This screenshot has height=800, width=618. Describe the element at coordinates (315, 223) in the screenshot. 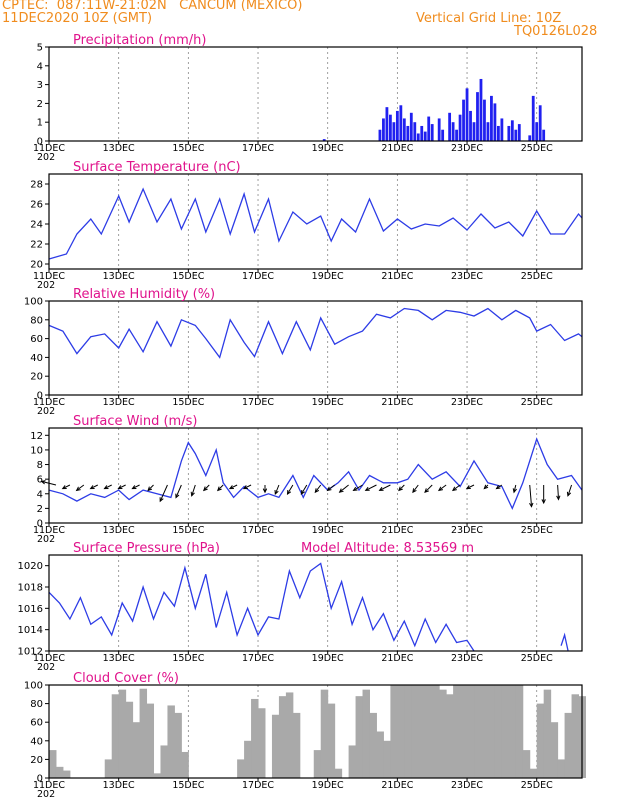

I see `temp-line` at that location.